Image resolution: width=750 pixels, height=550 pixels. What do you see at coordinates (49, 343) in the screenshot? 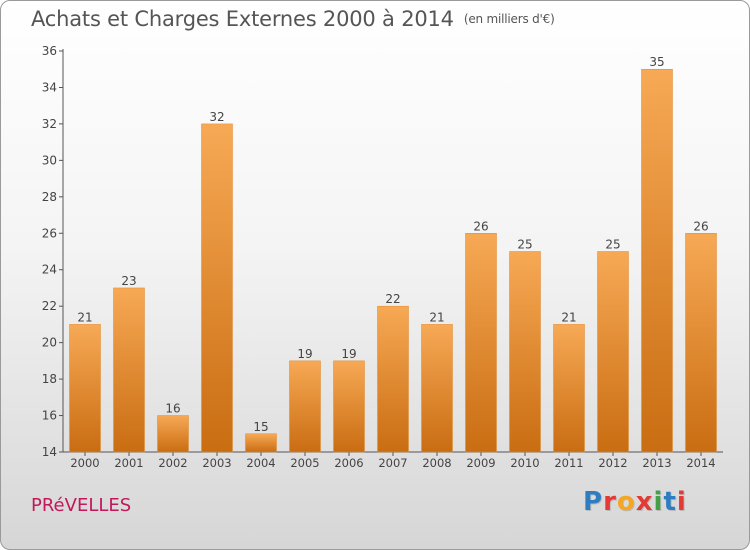
I see `y-tick-label: 20` at bounding box center [49, 343].